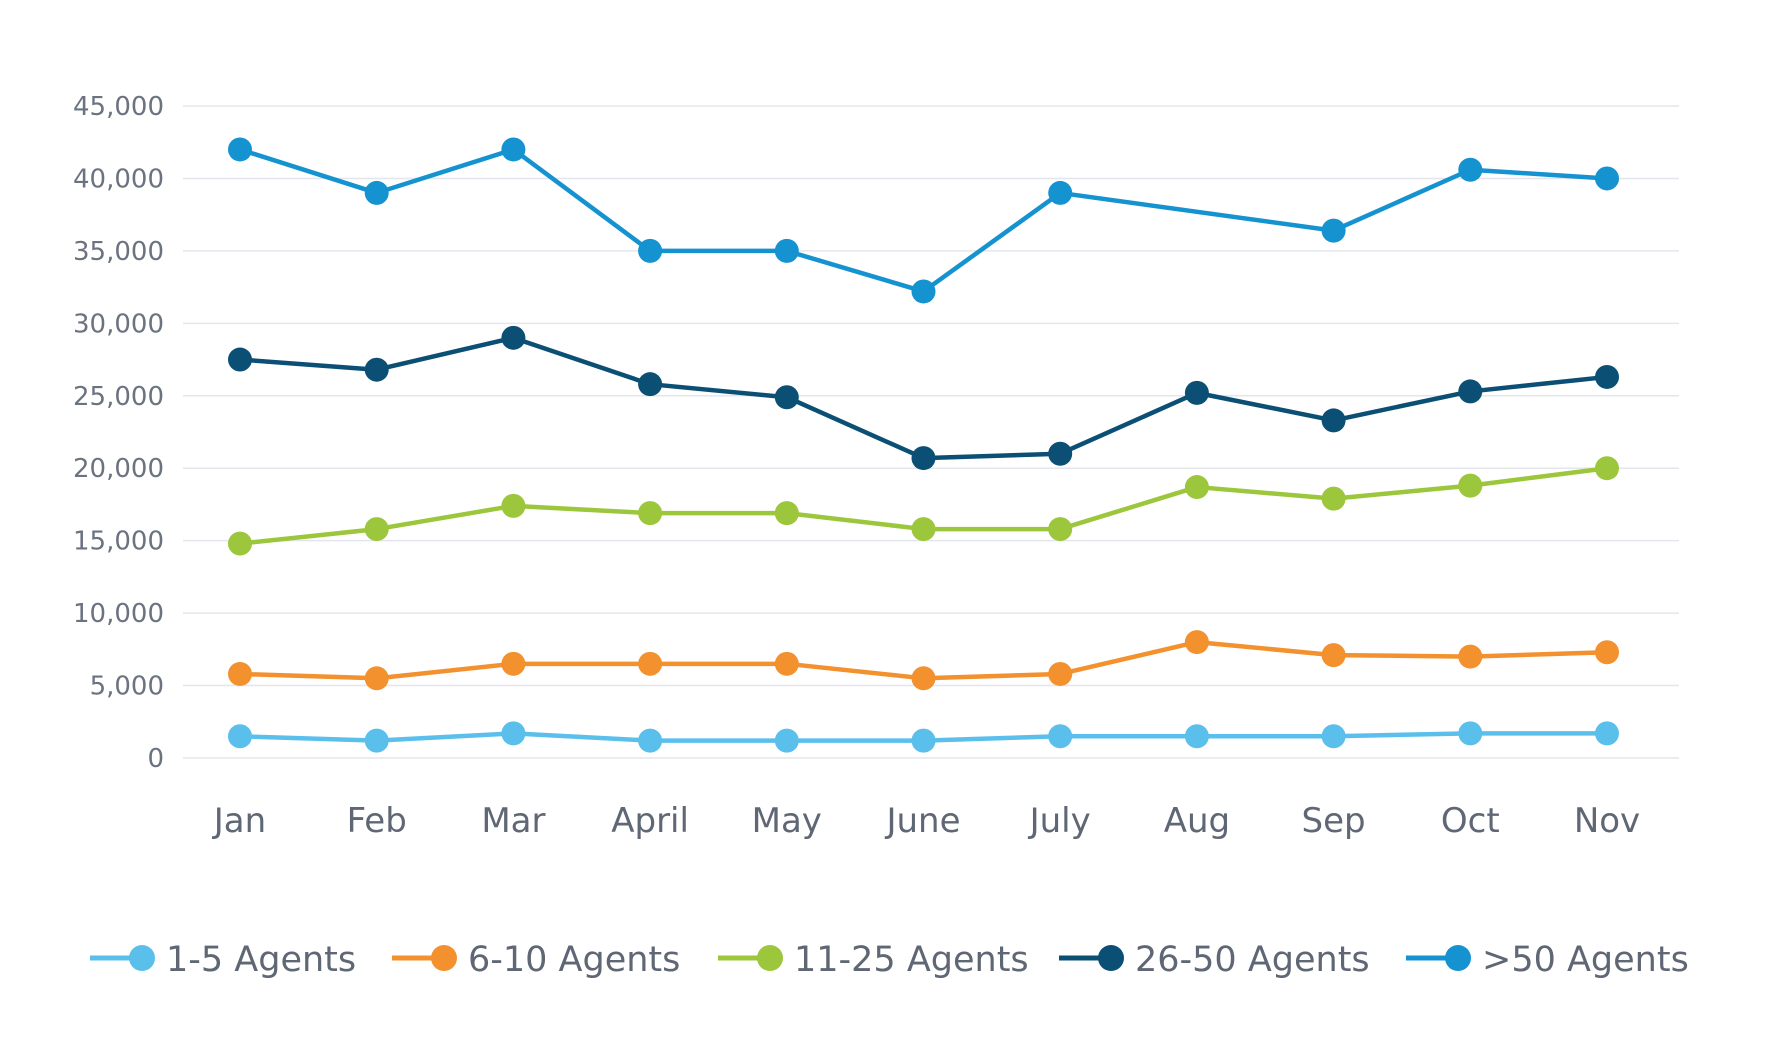 Image resolution: width=1784 pixels, height=1052 pixels. Describe the element at coordinates (1585, 960) in the screenshot. I see `legend-label: >50 Agents` at that location.